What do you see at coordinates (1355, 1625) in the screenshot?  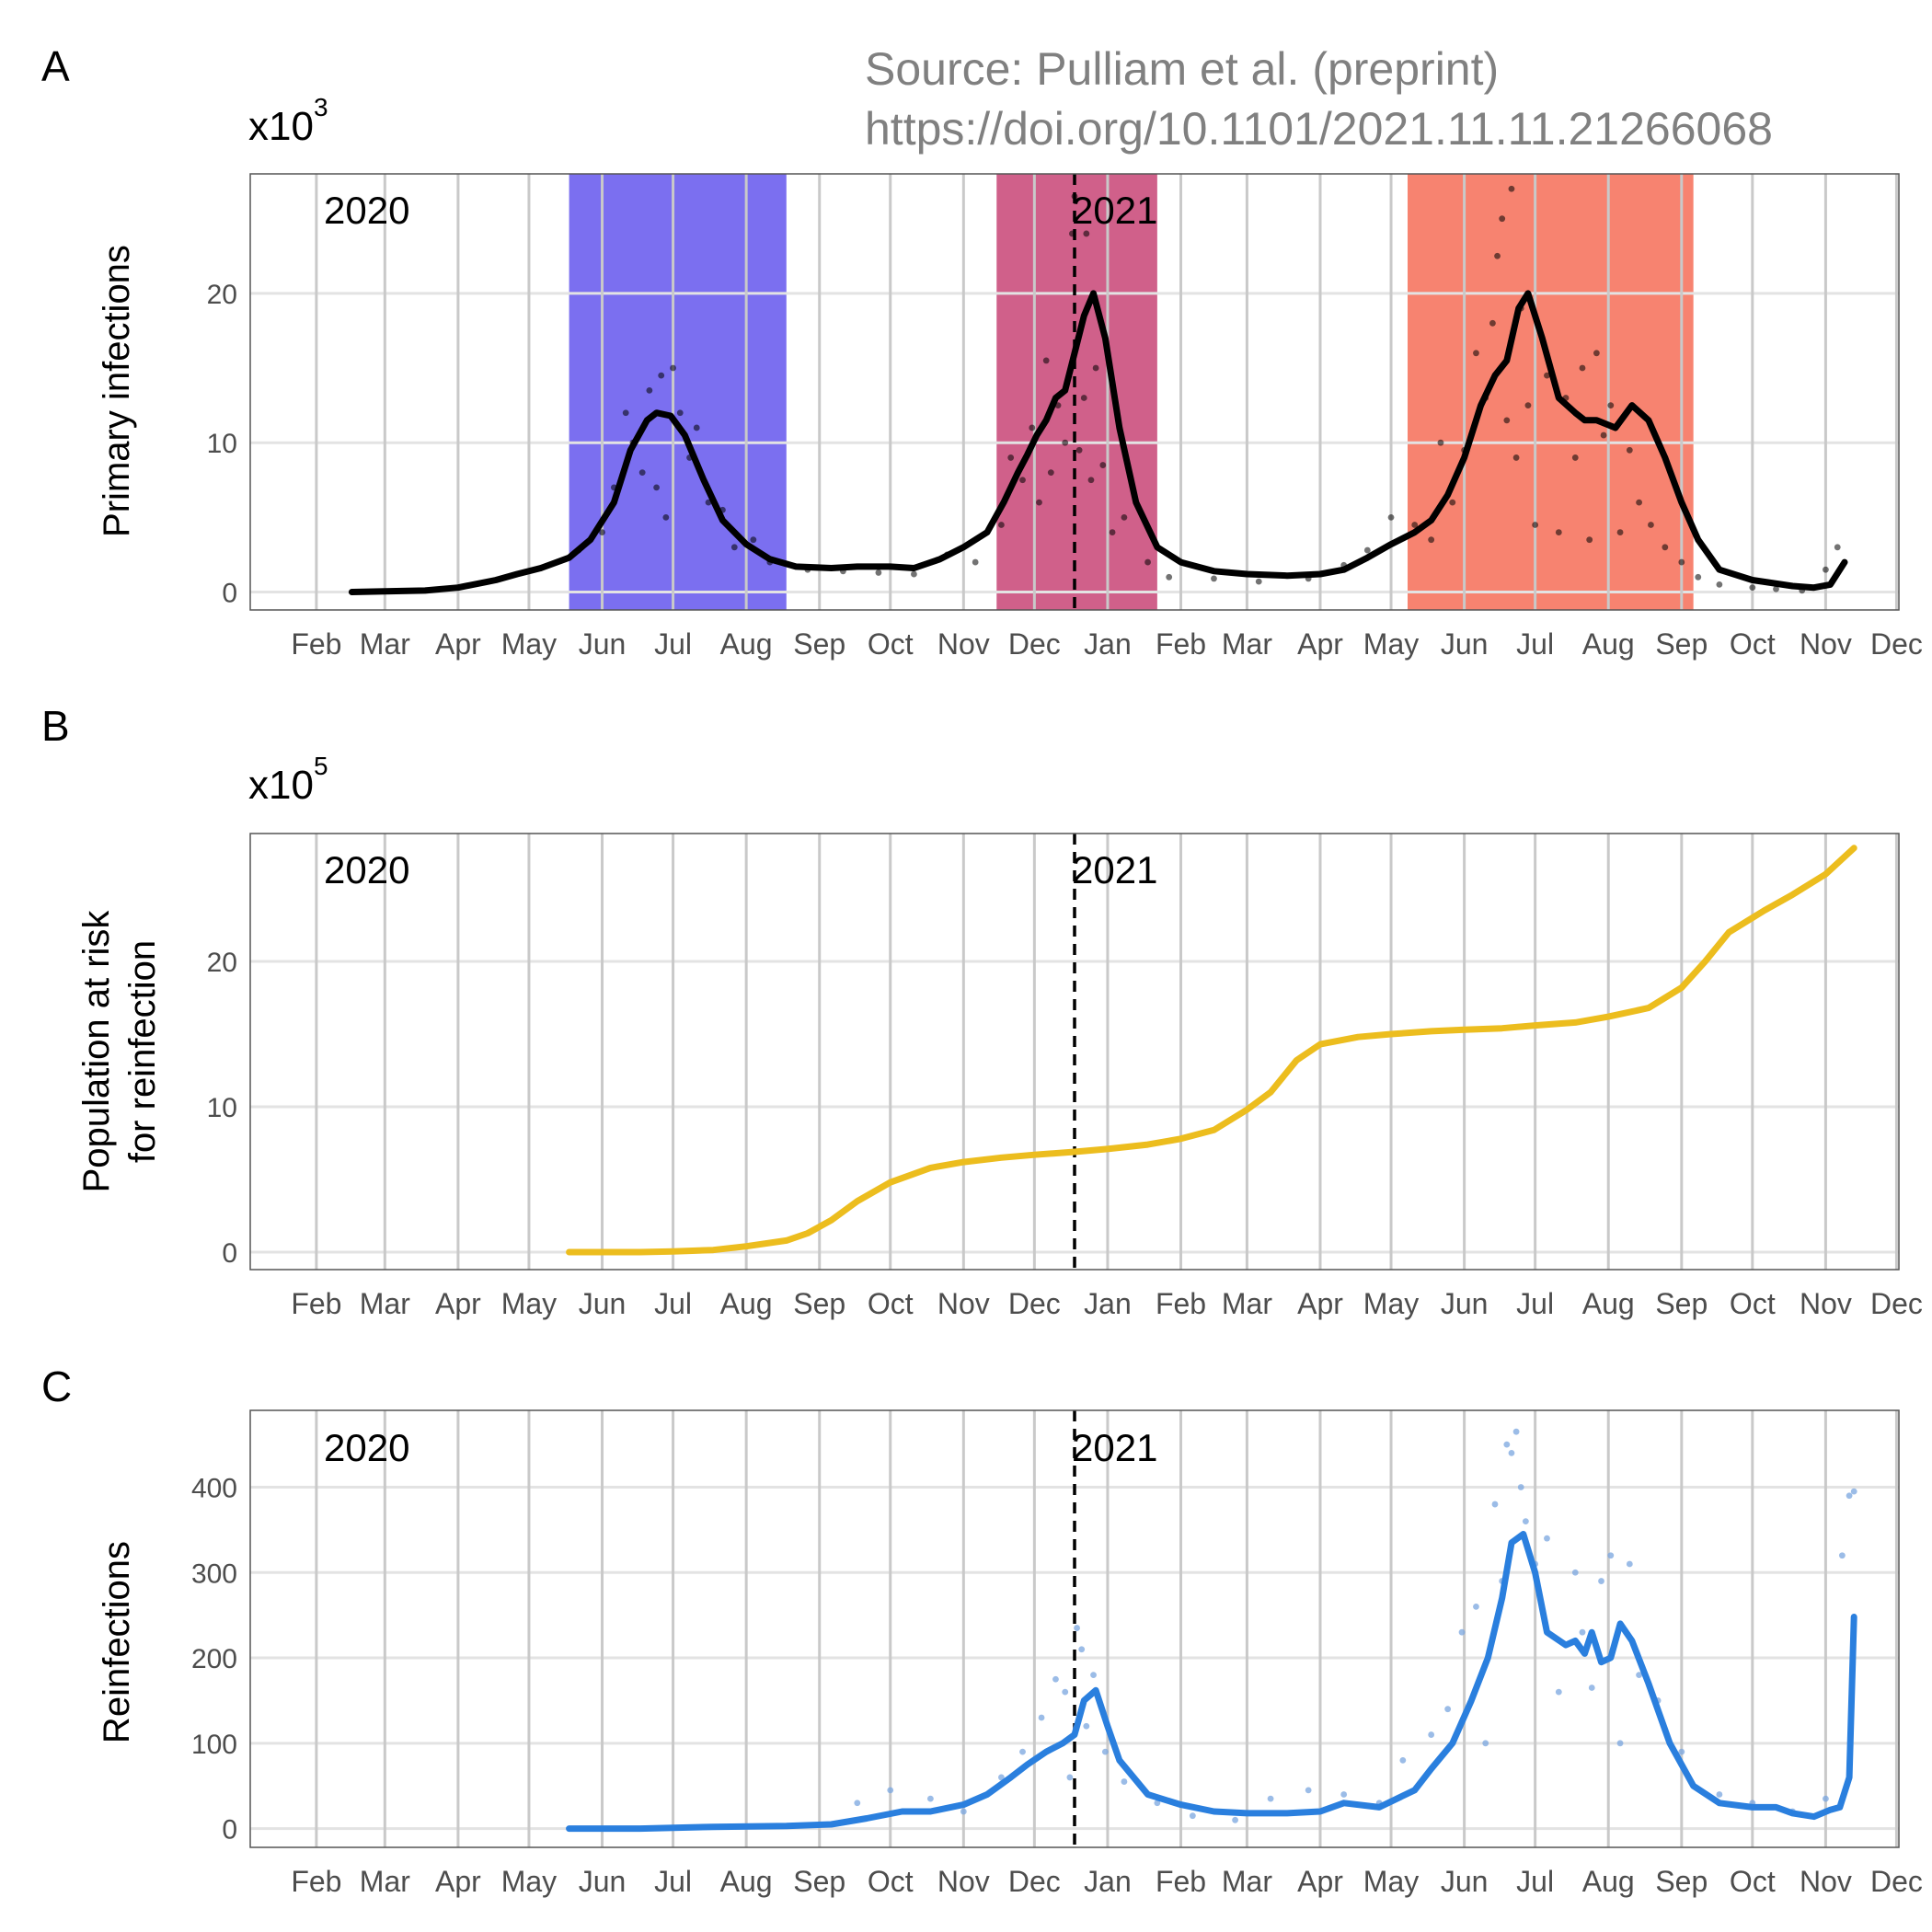 I see `panel-c-daily-points` at bounding box center [1355, 1625].